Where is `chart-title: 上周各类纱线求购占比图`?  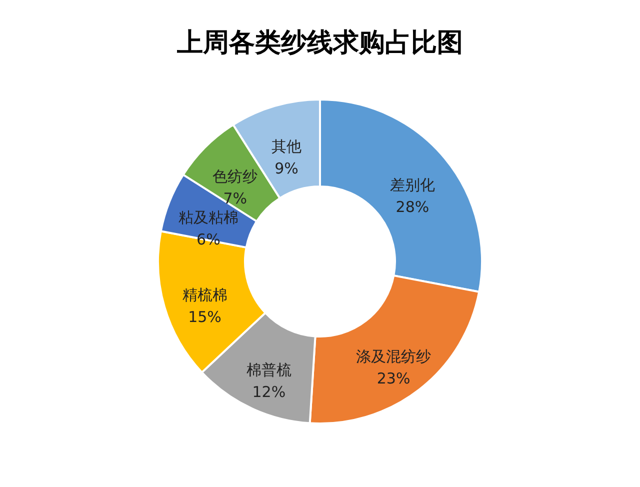
chart-title: 上周各类纱线求购占比图 is located at coordinates (319, 43).